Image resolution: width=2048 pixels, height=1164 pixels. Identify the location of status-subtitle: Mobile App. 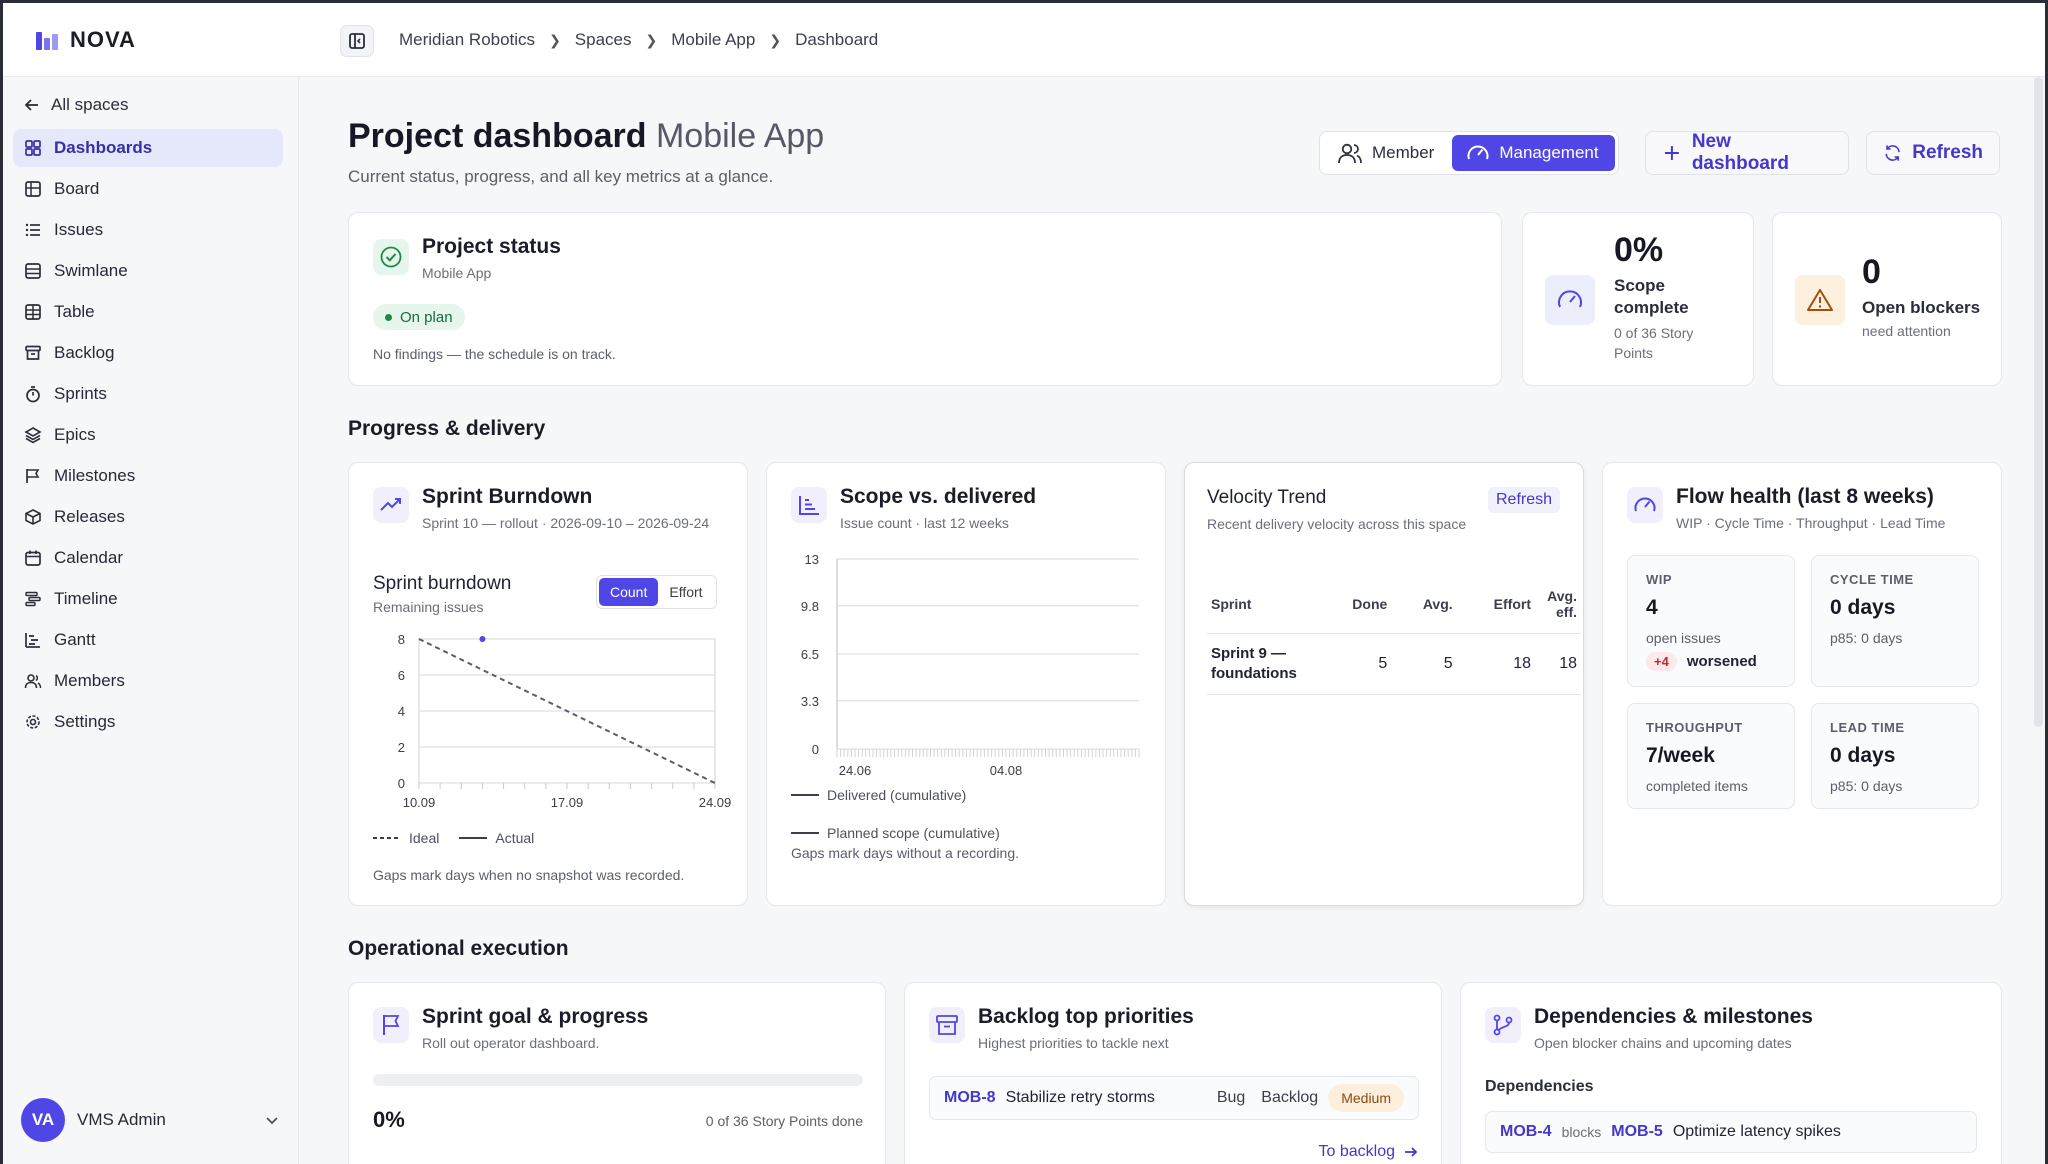
(457, 273).